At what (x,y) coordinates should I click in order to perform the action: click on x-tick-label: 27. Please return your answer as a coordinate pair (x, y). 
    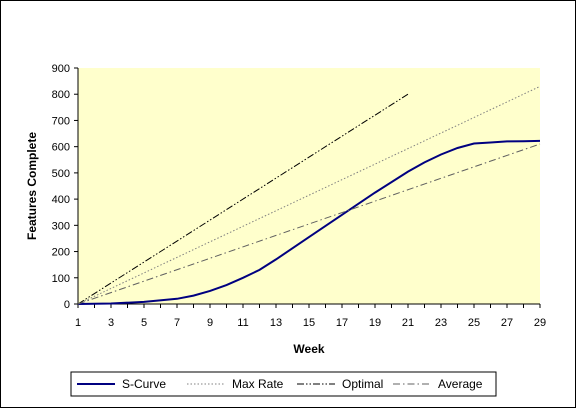
    Looking at the image, I should click on (507, 323).